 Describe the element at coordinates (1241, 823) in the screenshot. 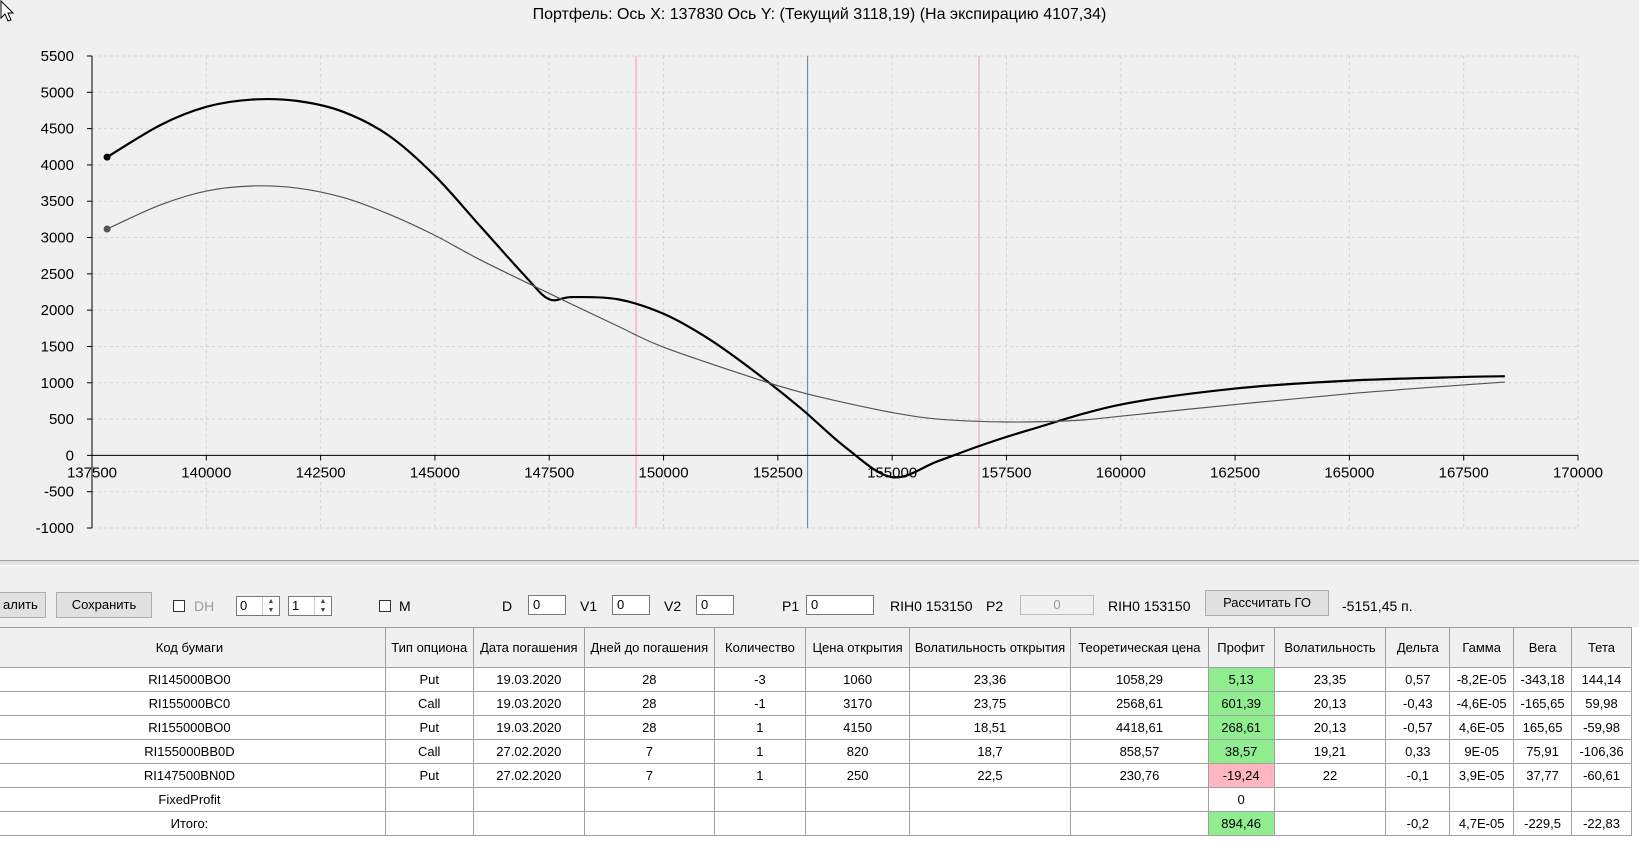

I see `profit-cell: 894,46` at that location.